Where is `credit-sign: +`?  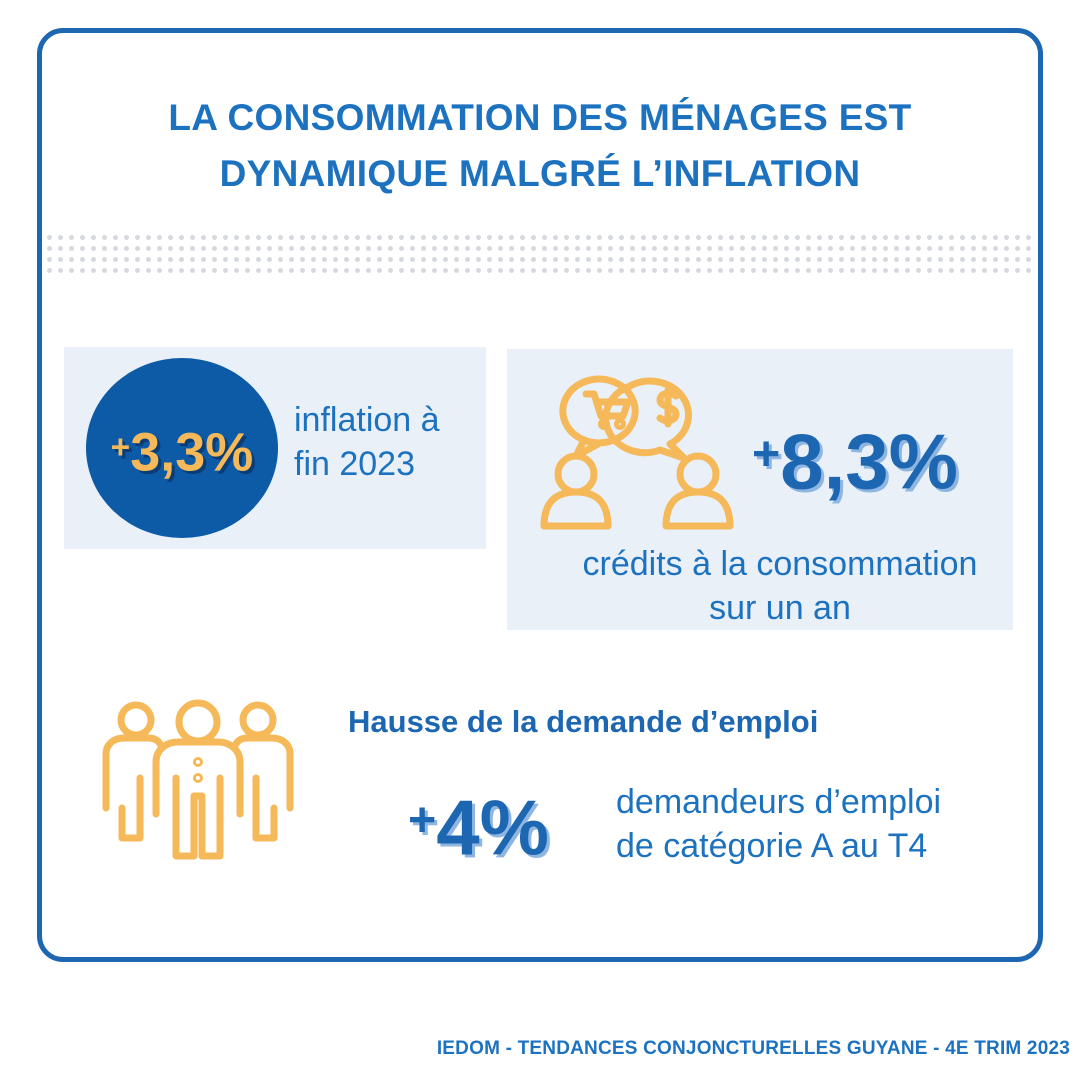 credit-sign: + is located at coordinates (766, 454).